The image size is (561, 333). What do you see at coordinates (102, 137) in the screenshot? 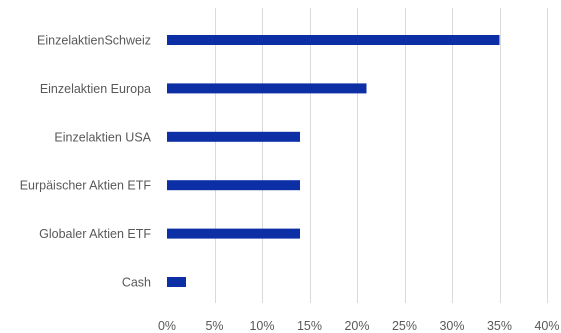
I see `category-label: Einzelaktien USA` at bounding box center [102, 137].